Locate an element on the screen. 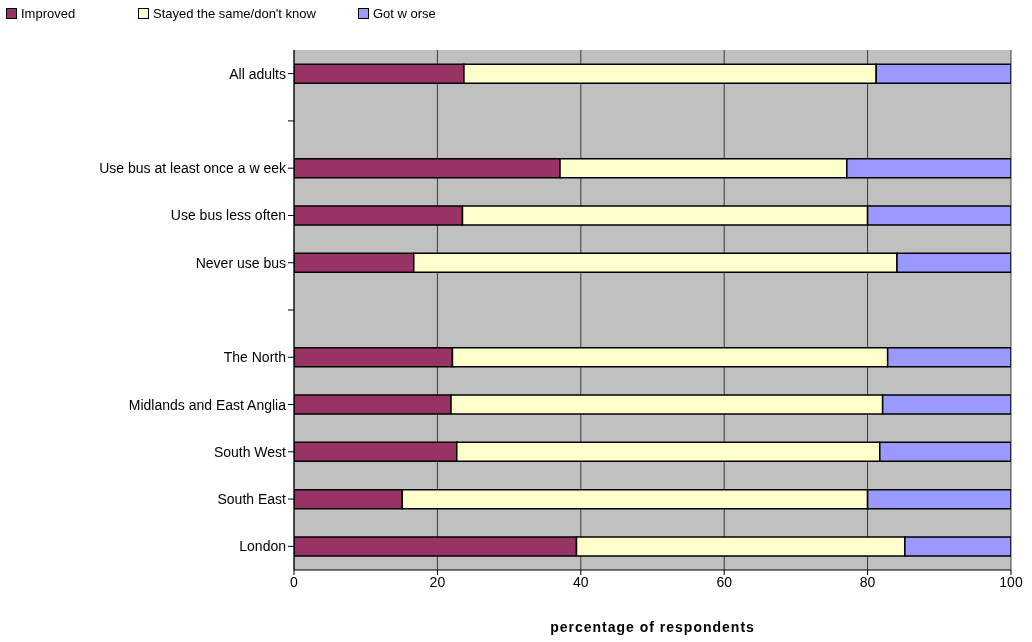 The image size is (1032, 642). y-tick-label: South East is located at coordinates (252, 499).